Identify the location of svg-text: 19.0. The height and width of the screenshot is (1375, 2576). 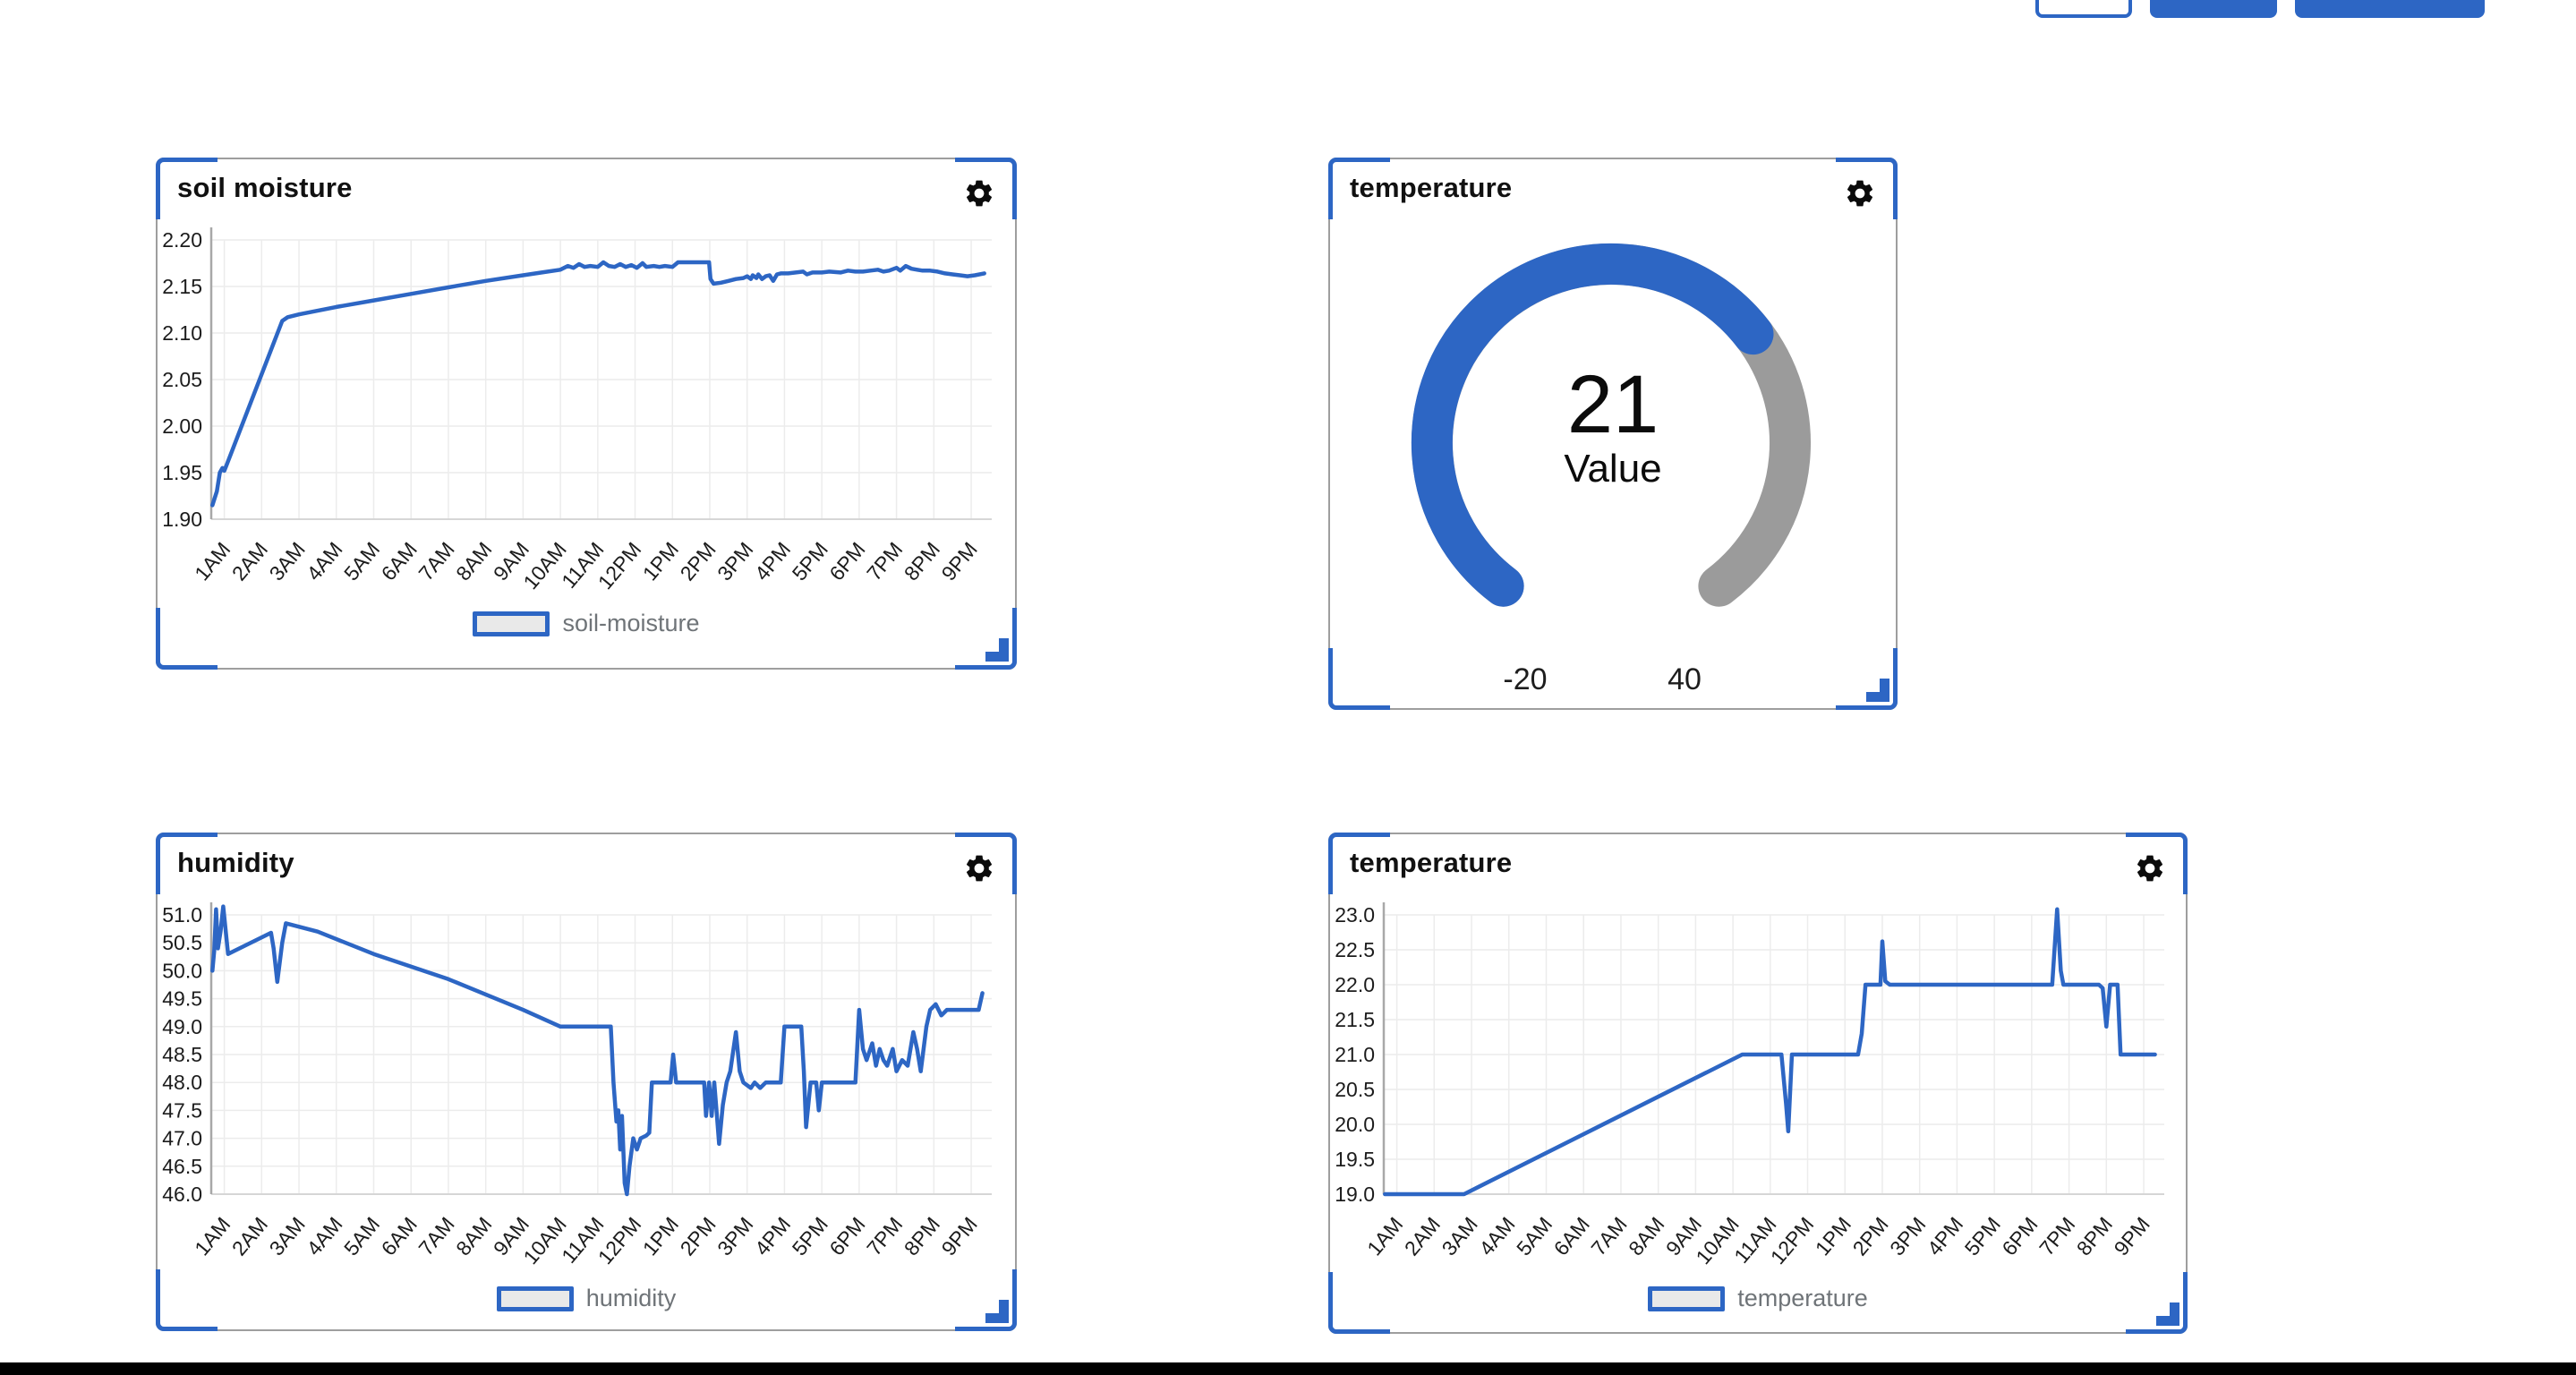
(1355, 1194).